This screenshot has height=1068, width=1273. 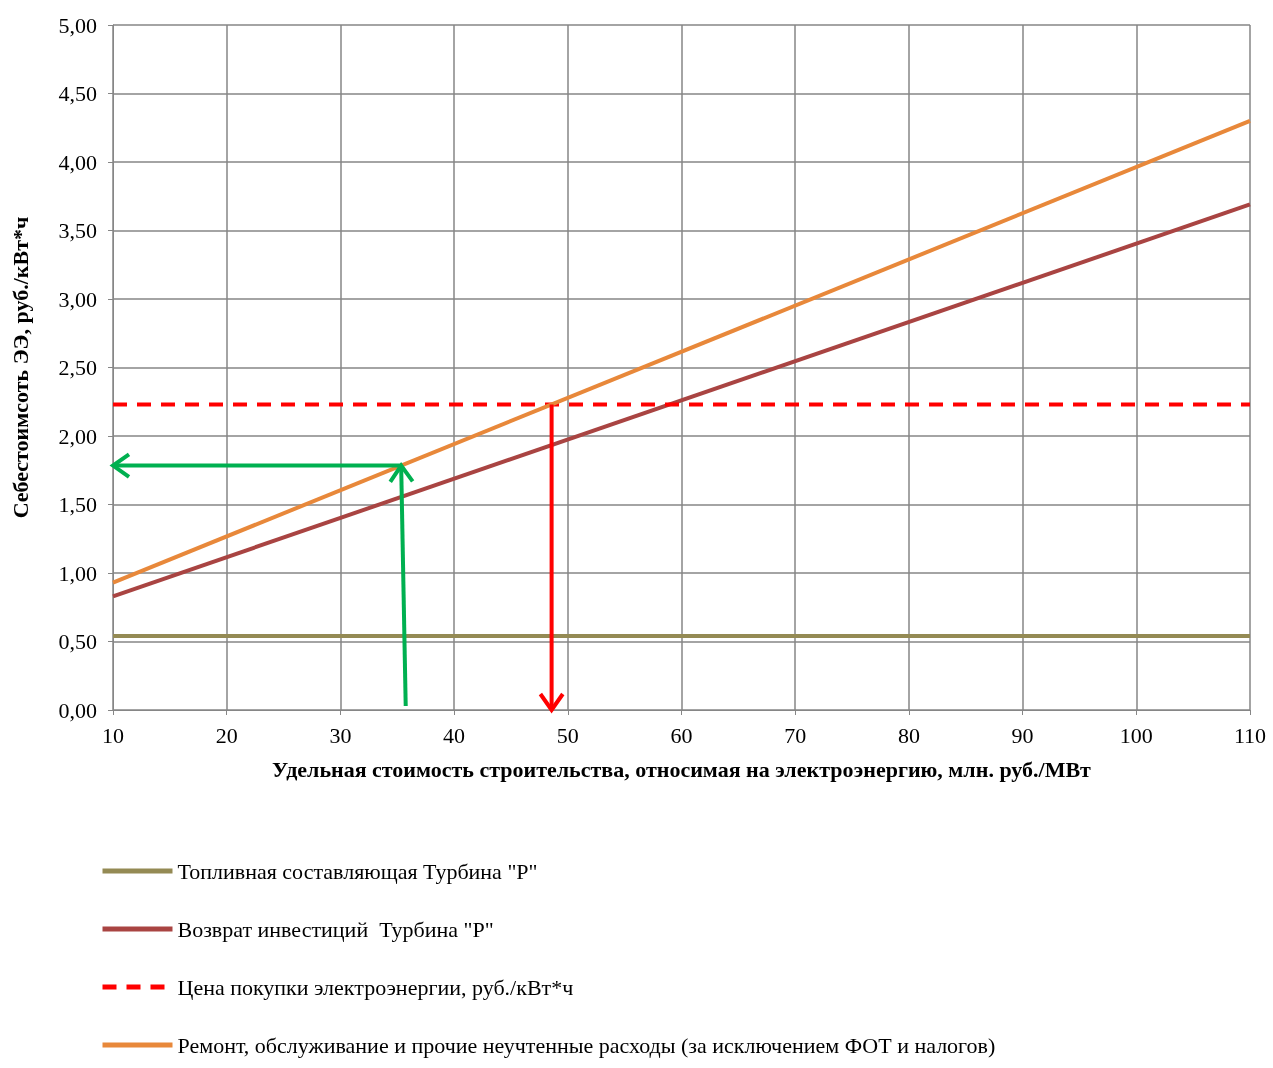 What do you see at coordinates (77, 230) in the screenshot?
I see `y-tick-label: 3,50` at bounding box center [77, 230].